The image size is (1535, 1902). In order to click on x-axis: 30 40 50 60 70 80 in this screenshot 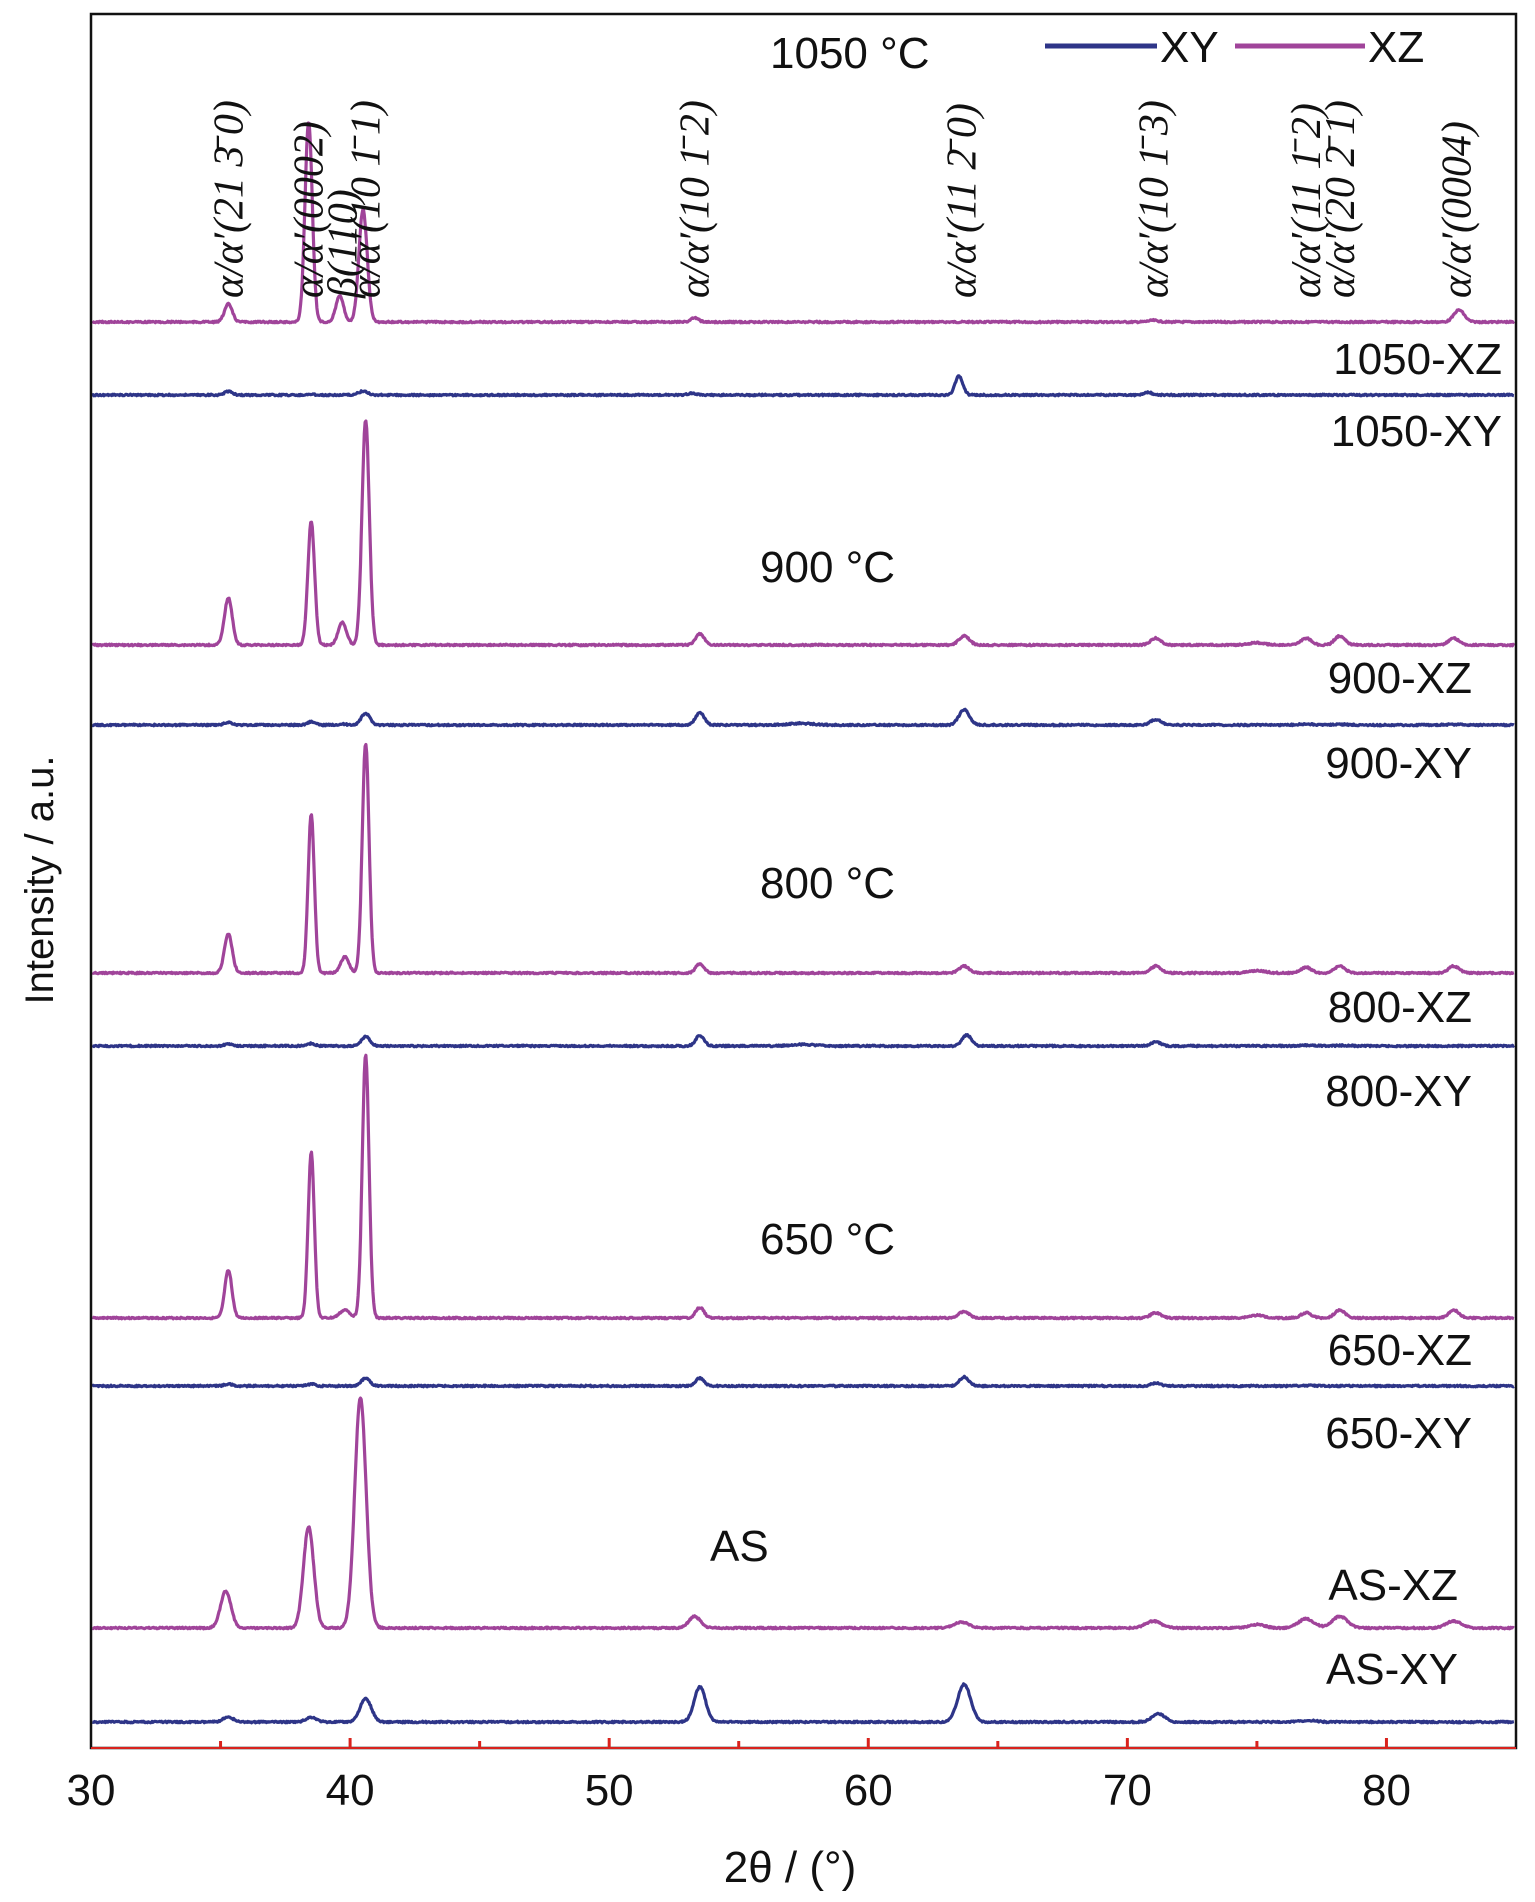, I will do `click(791, 1776)`.